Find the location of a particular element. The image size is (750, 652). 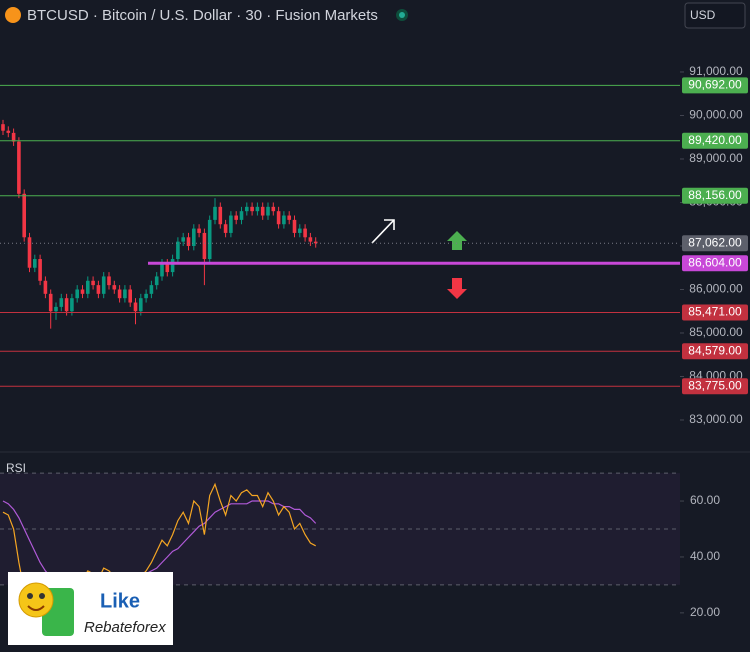

level-label: 83,775.00 is located at coordinates (715, 385).